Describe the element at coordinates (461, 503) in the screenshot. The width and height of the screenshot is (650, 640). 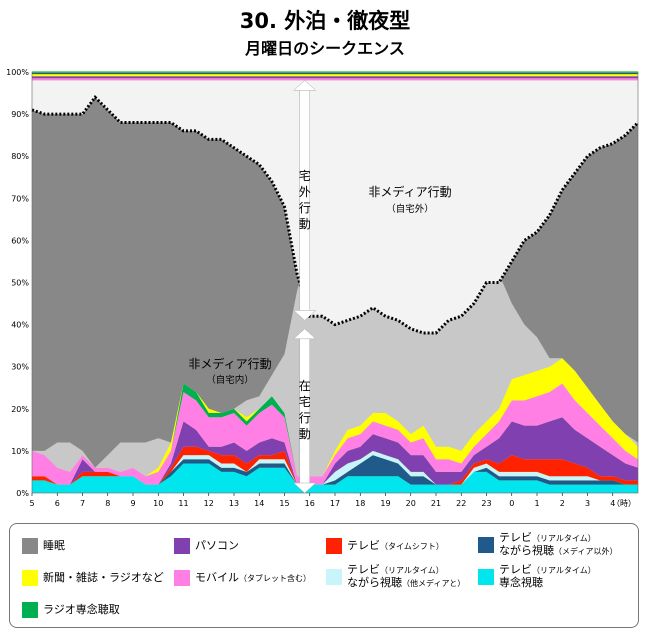
I see `x-tick-label: 22` at that location.